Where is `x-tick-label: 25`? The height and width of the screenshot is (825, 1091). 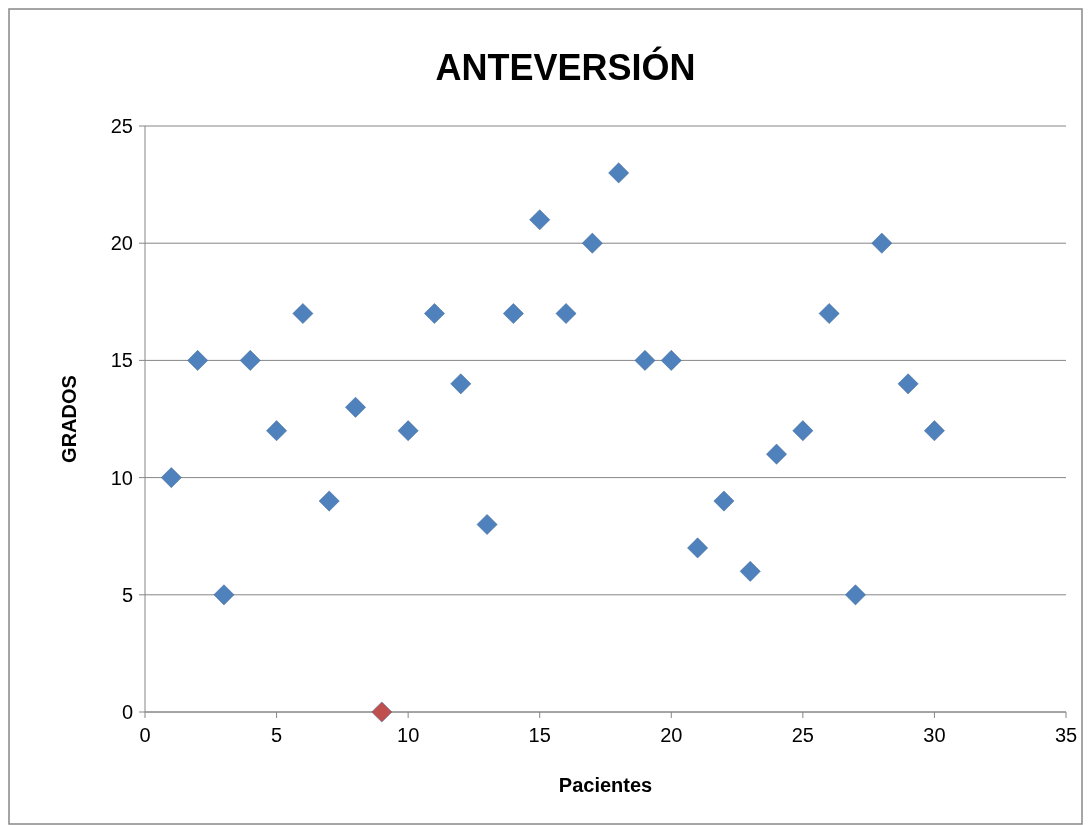
x-tick-label: 25 is located at coordinates (802, 735).